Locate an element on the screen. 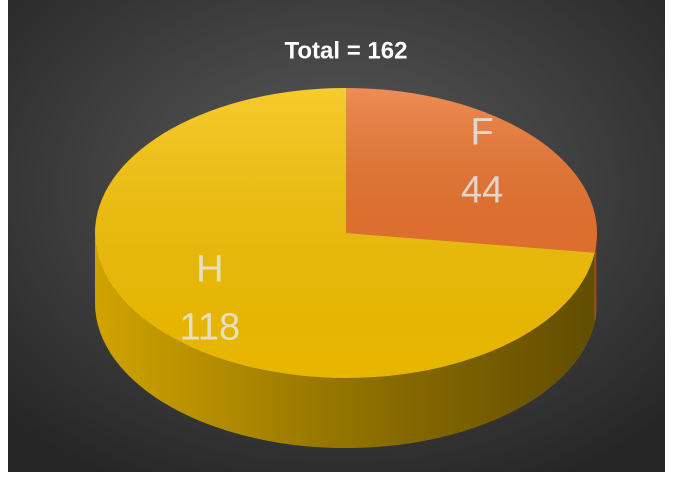 The height and width of the screenshot is (484, 673). slice-label: F is located at coordinates (482, 132).